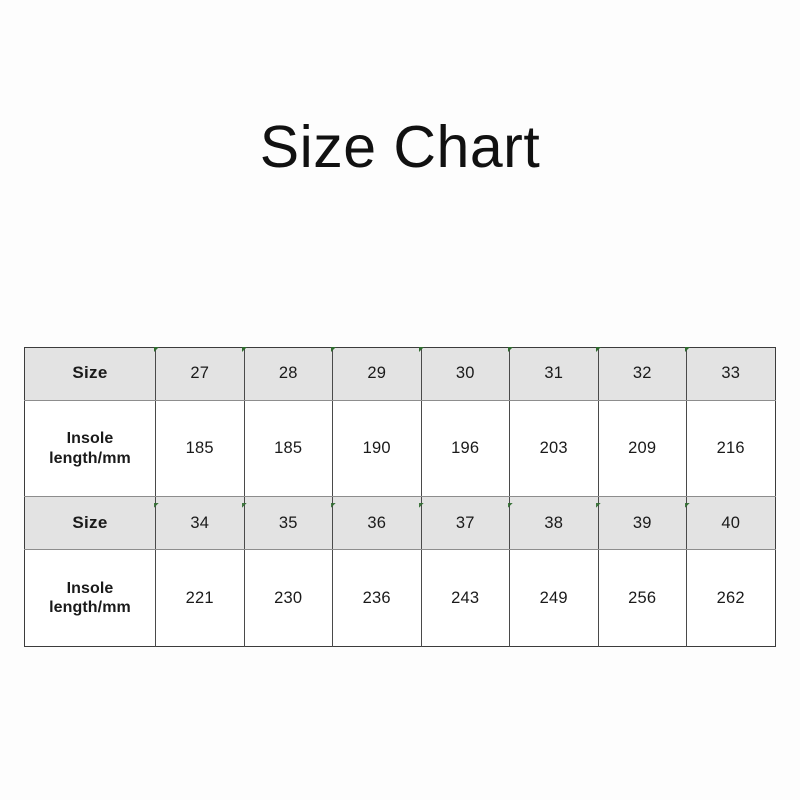 This screenshot has height=800, width=800. I want to click on size-cell: 33, so click(730, 374).